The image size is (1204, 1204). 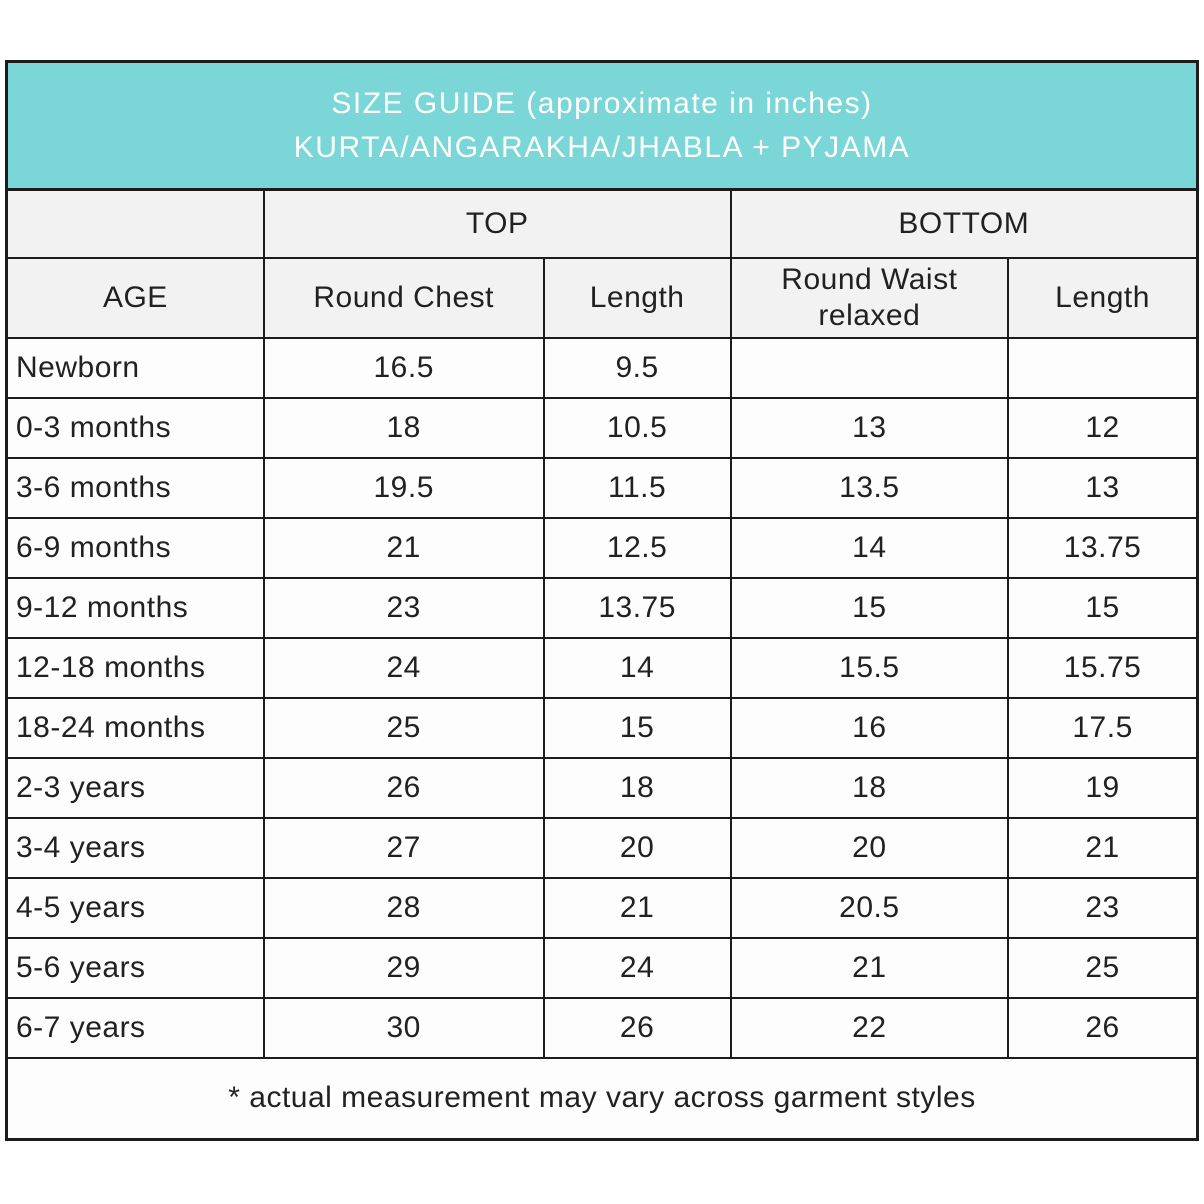 I want to click on value-cell: 13.5, so click(x=869, y=487).